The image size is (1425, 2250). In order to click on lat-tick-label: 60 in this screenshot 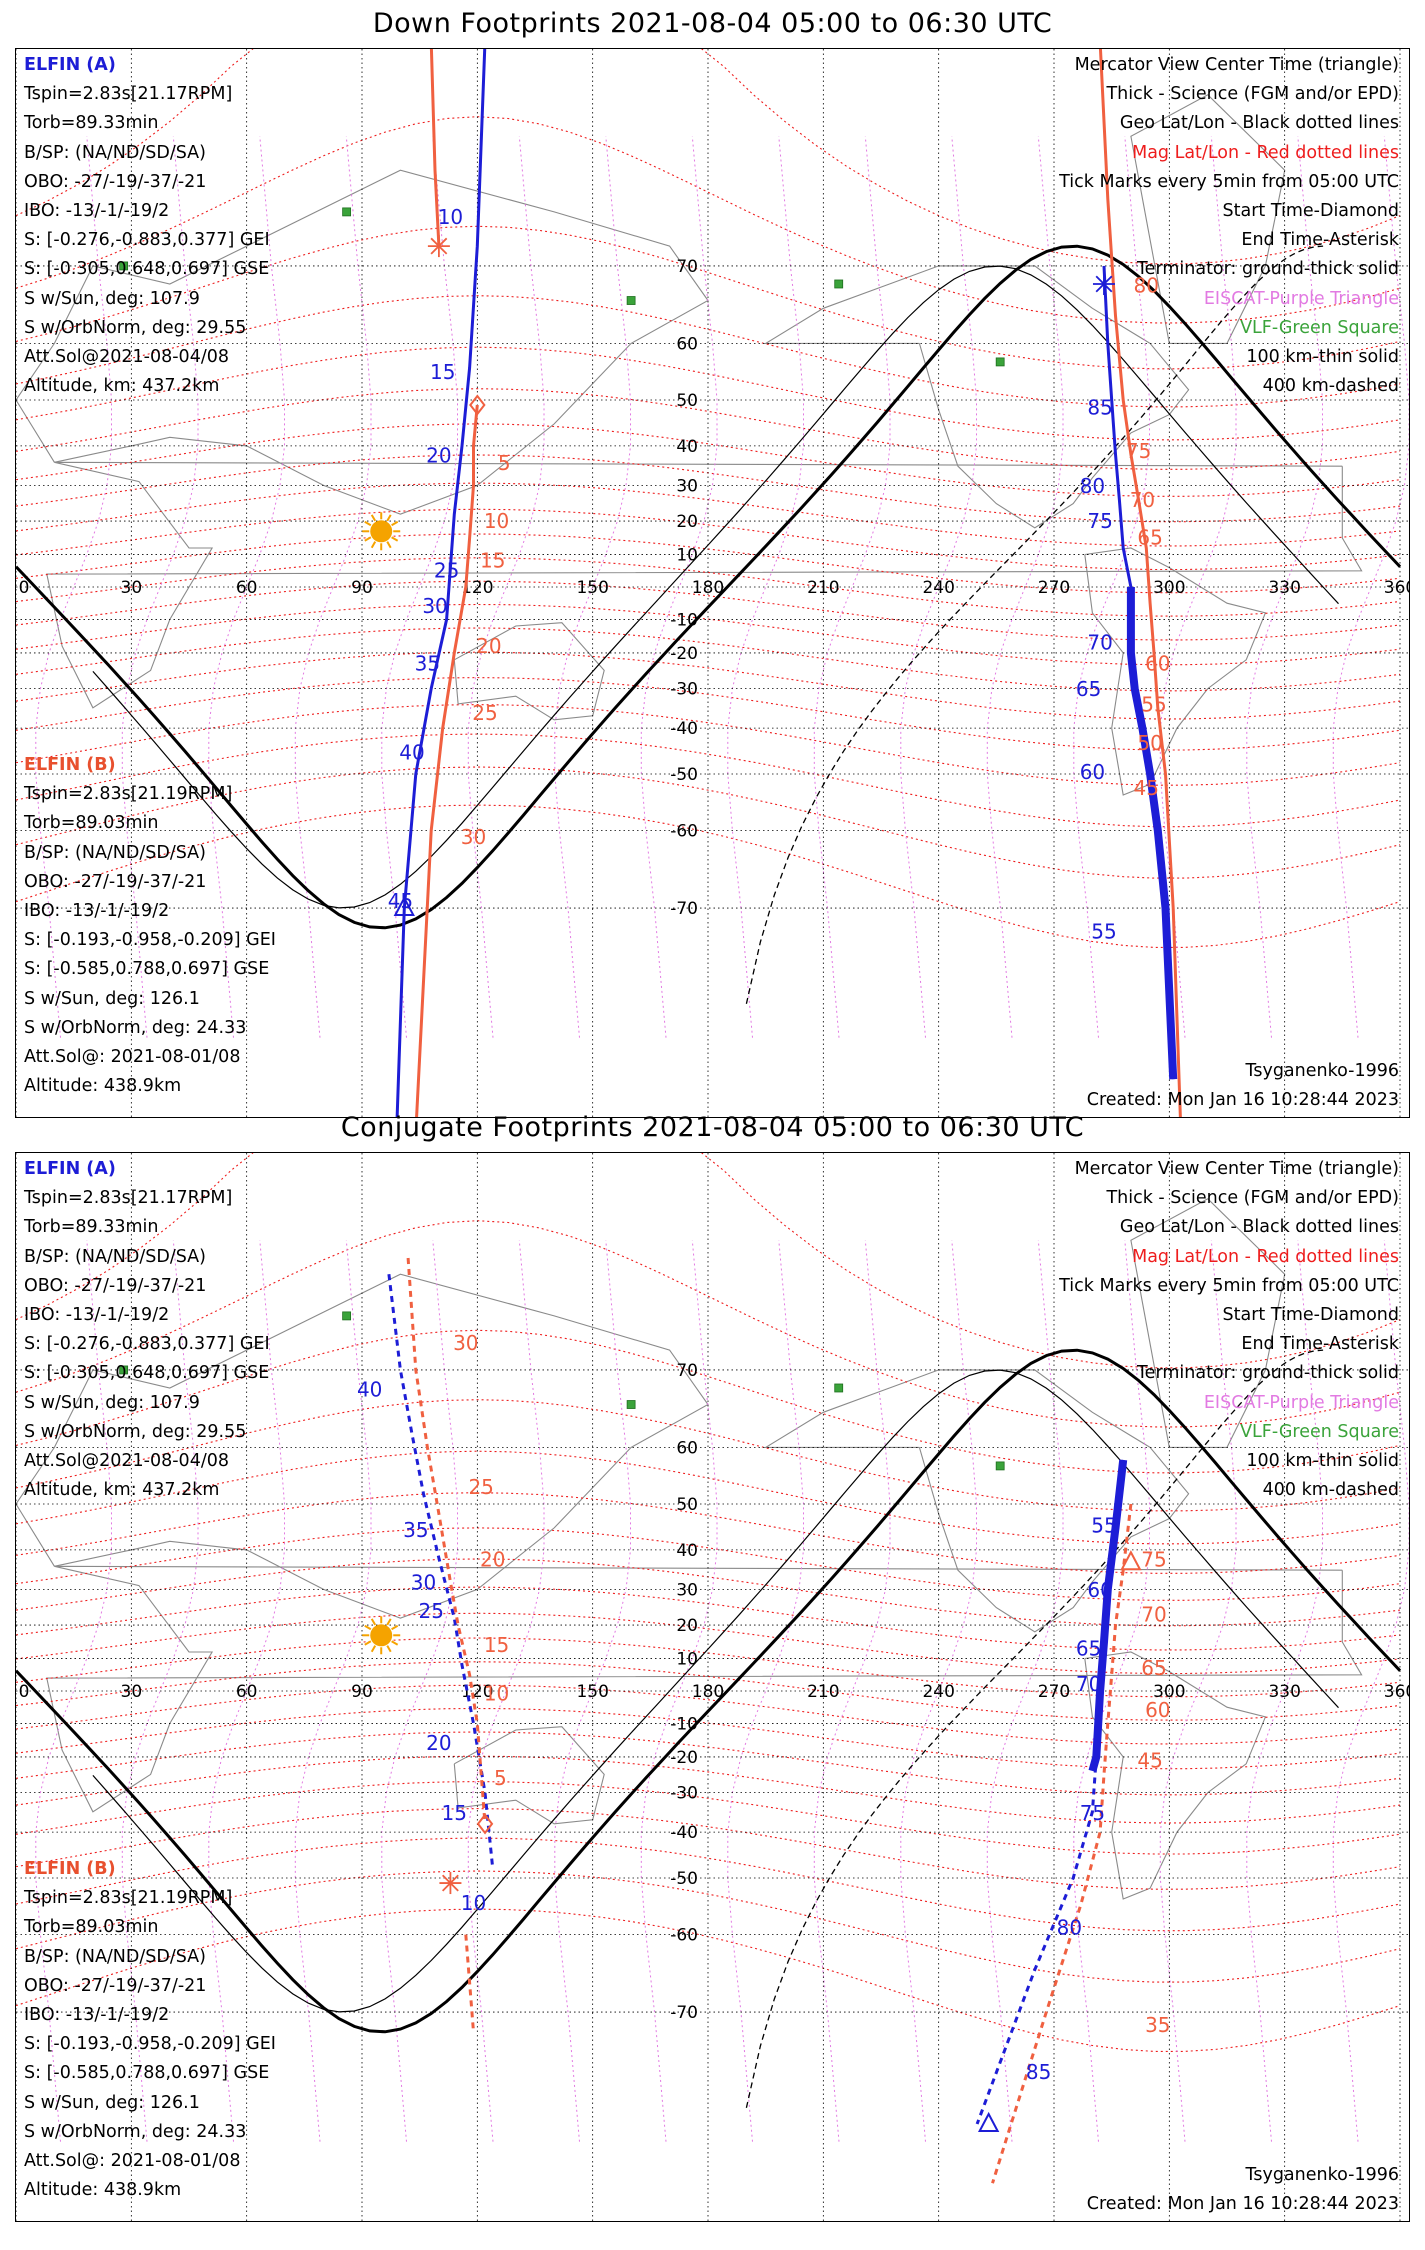, I will do `click(687, 344)`.